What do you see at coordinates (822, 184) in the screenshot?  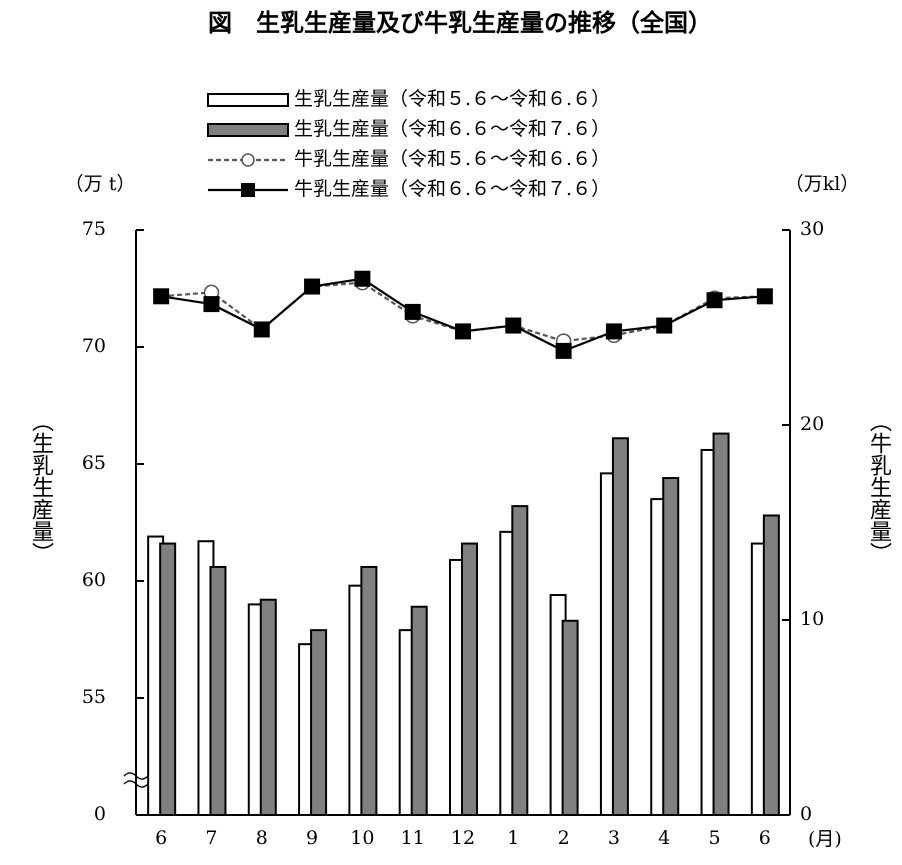 I see `y2-unit: （万kl）` at bounding box center [822, 184].